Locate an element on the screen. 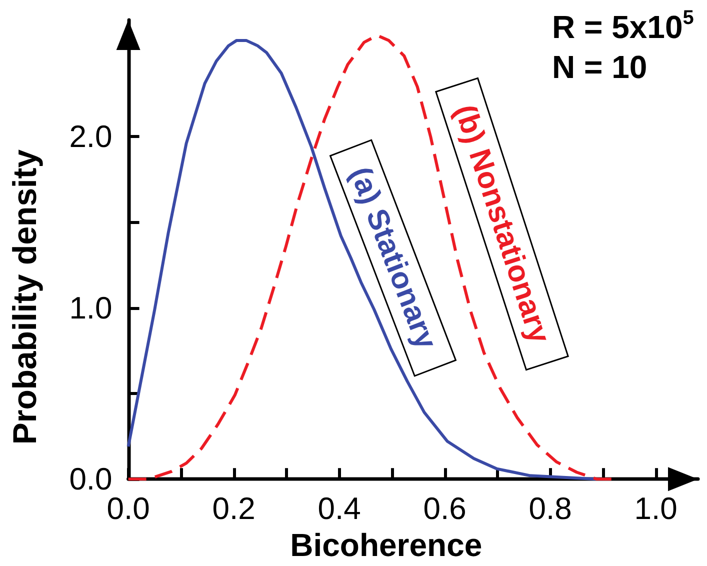 The height and width of the screenshot is (566, 707). x-axis-title: Bicoherence is located at coordinates (386, 545).